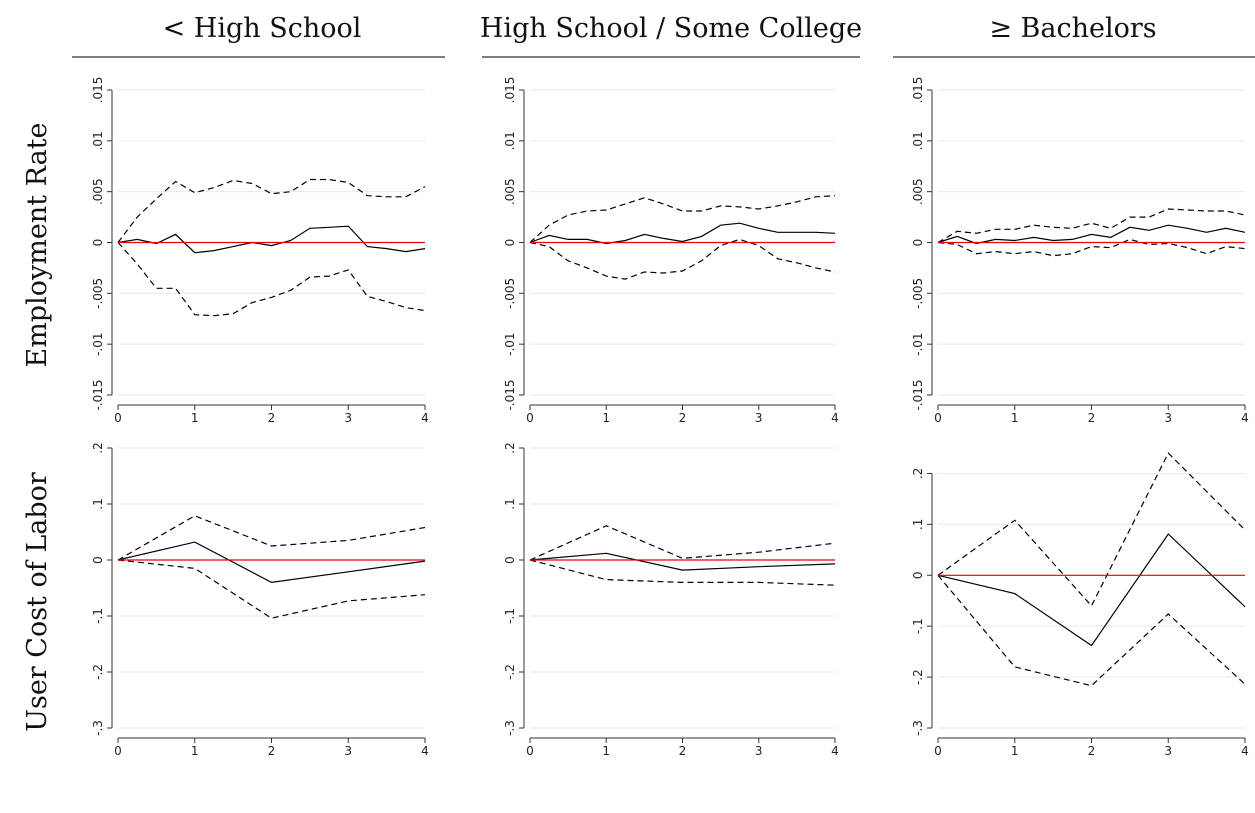 The width and height of the screenshot is (1255, 813). What do you see at coordinates (37, 244) in the screenshot?
I see `row-title-employment-rate: Employment Rate` at bounding box center [37, 244].